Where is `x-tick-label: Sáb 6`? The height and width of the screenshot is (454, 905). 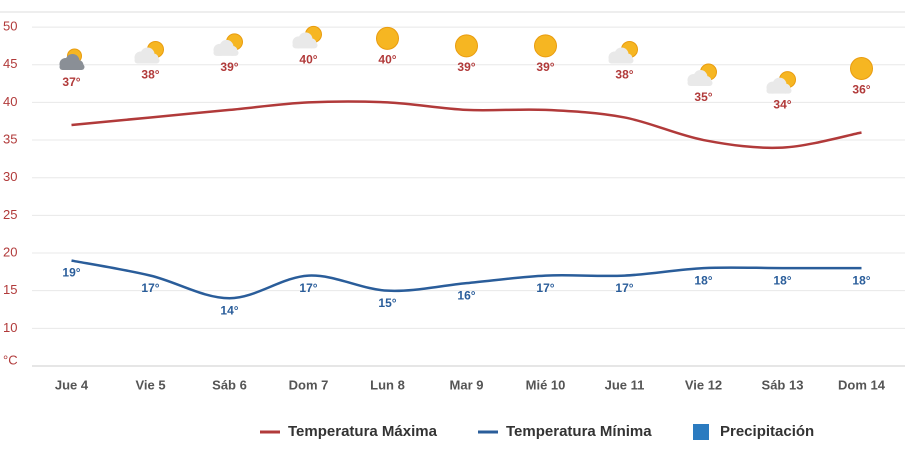
x-tick-label: Sáb 6 is located at coordinates (229, 384).